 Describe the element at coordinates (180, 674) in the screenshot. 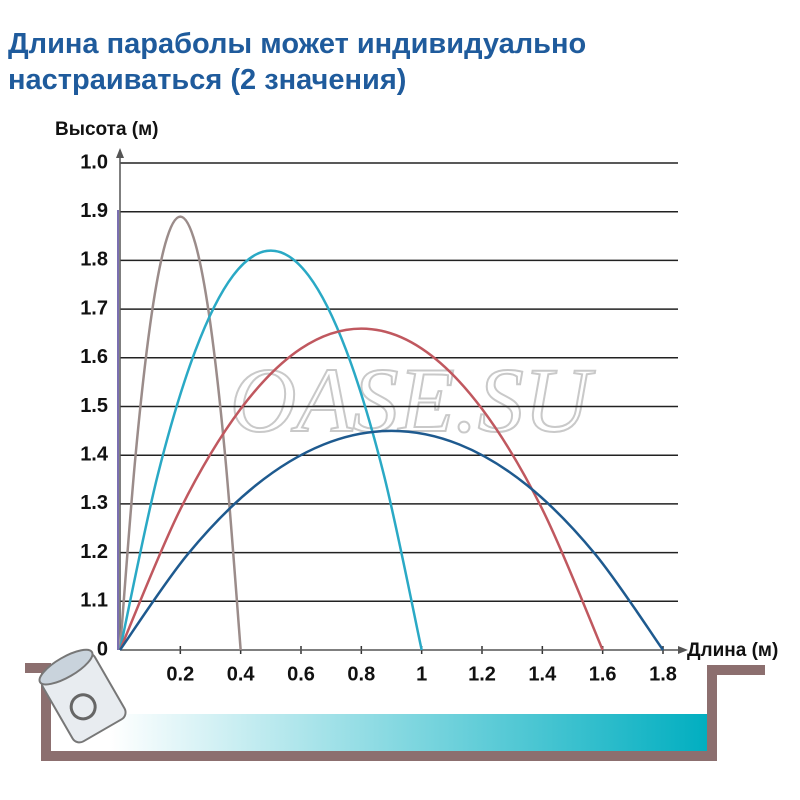

I see `x-tick-label: 0.2` at that location.